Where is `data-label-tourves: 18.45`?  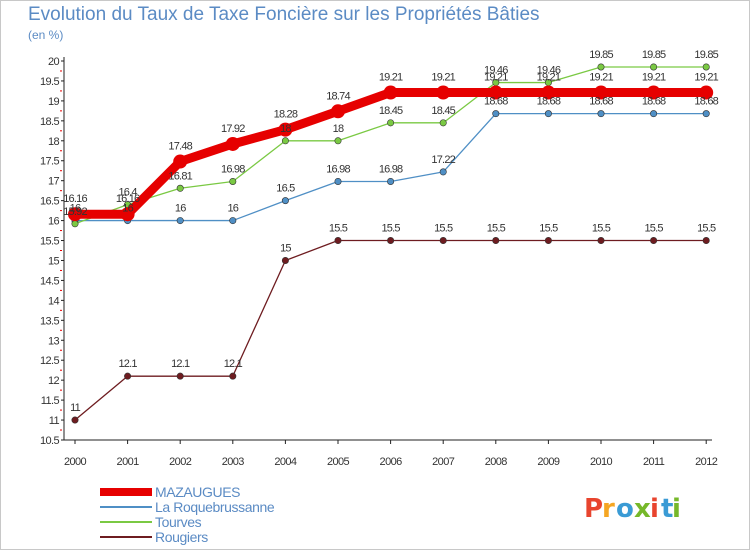
data-label-tourves: 18.45 is located at coordinates (391, 111).